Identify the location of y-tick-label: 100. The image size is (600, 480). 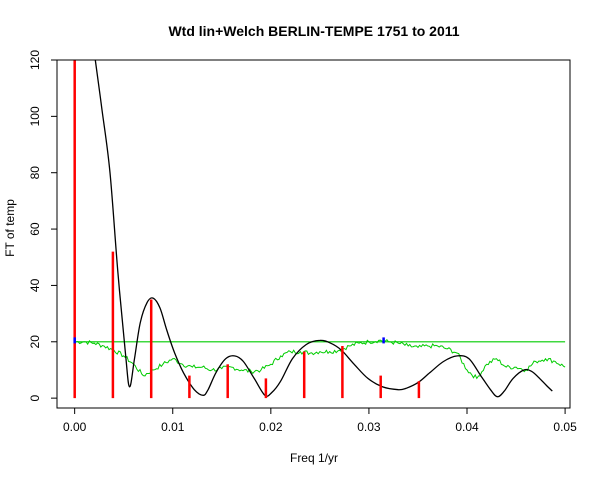
(35, 116).